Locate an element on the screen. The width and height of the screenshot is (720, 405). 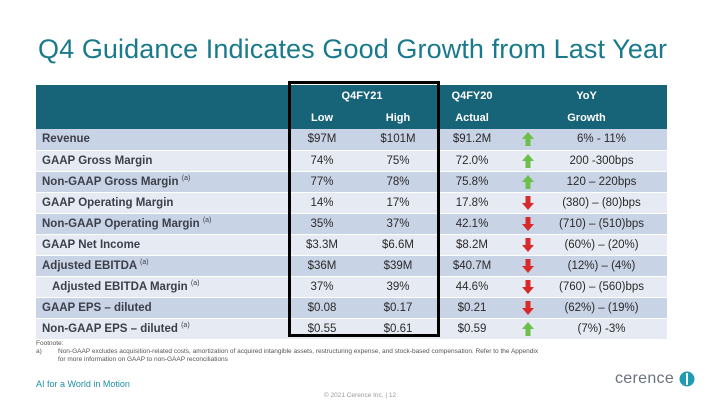
cell-high: 17% is located at coordinates (398, 203).